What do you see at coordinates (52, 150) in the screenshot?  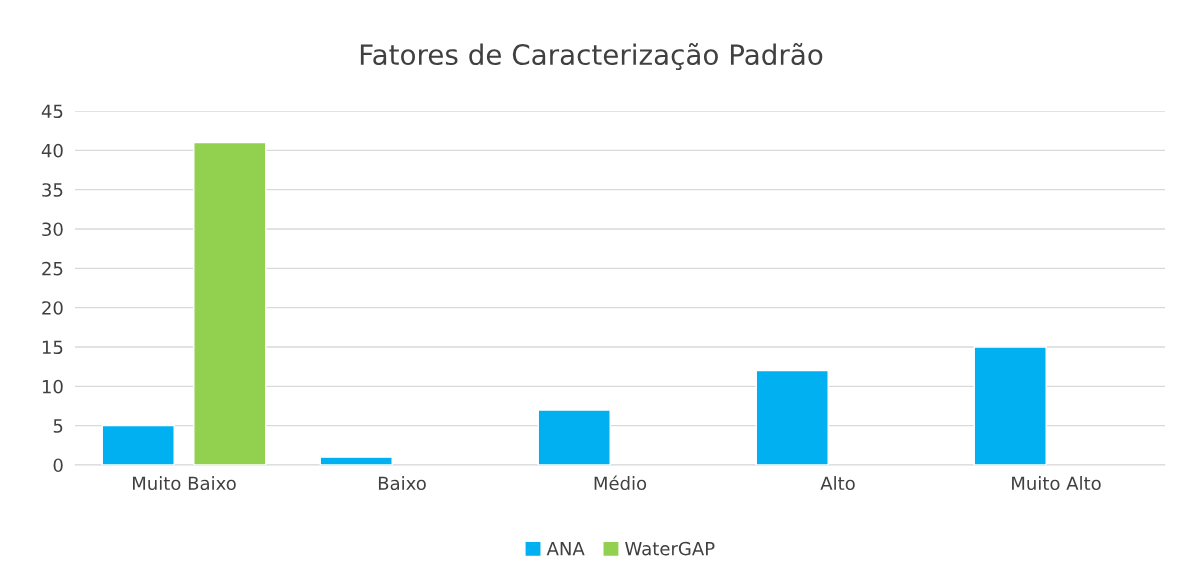 I see `y-tick-label: 40` at bounding box center [52, 150].